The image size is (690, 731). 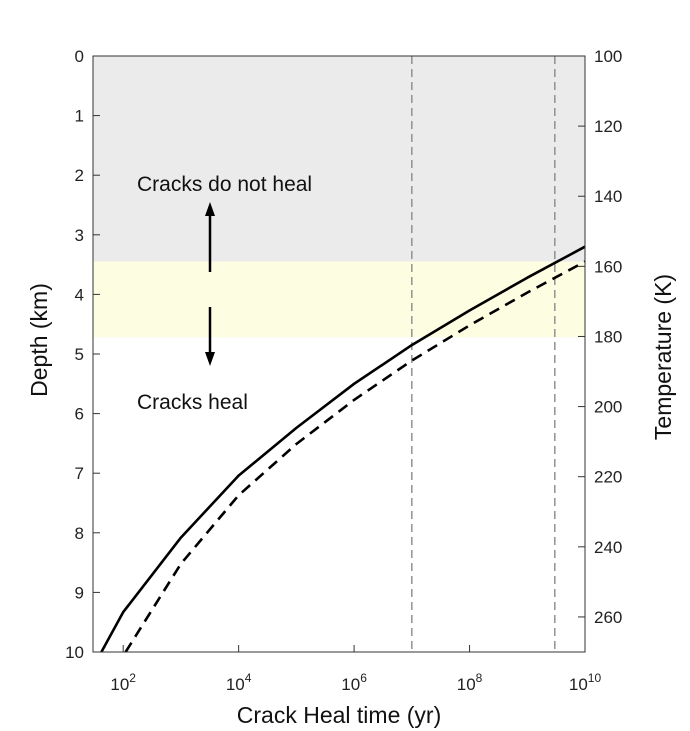 I want to click on annotation-cracks-do-not-heal: Cracks do not heal, so click(x=224, y=184).